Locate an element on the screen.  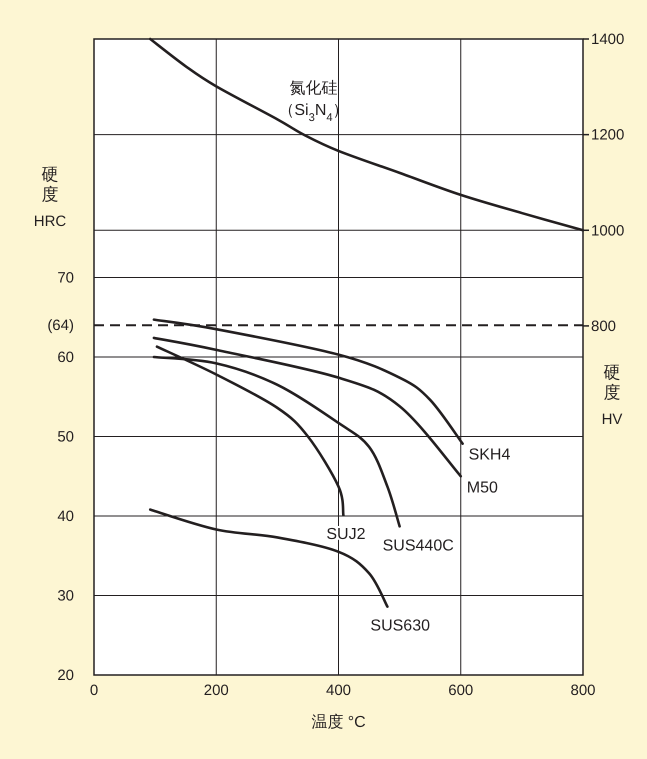
ylabel: 硬度 HRC is located at coordinates (50, 197).